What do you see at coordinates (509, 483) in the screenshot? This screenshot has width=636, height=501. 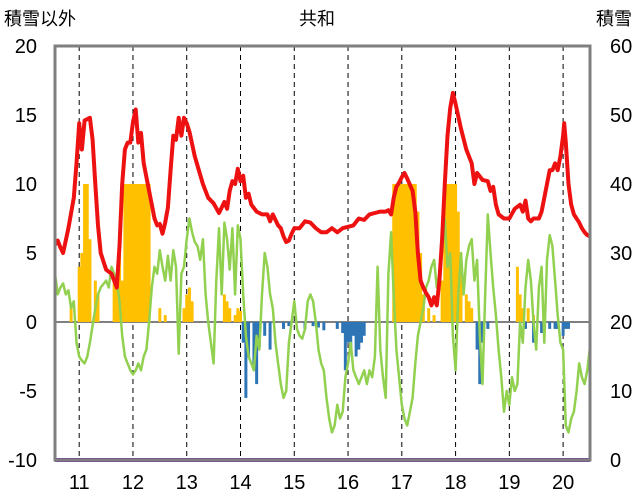 I see `x-tick-label: 19` at bounding box center [509, 483].